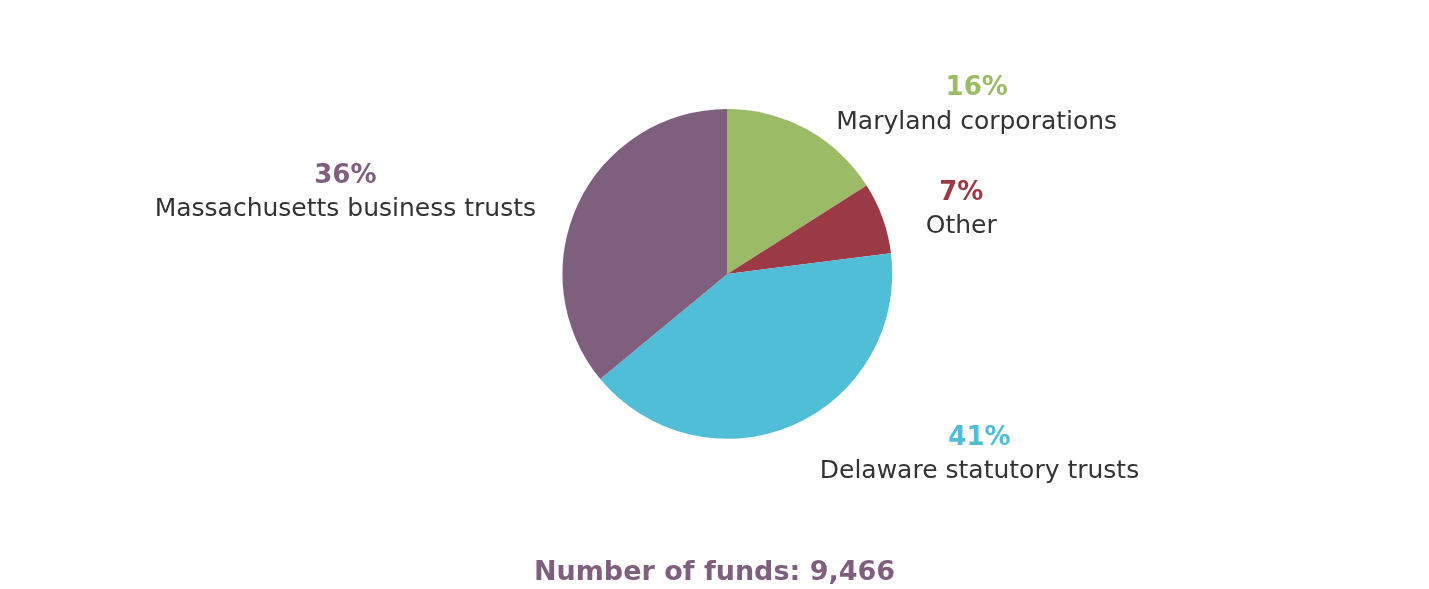 The image size is (1429, 589). What do you see at coordinates (714, 570) in the screenshot?
I see `text: Number of funds: 9,466` at bounding box center [714, 570].